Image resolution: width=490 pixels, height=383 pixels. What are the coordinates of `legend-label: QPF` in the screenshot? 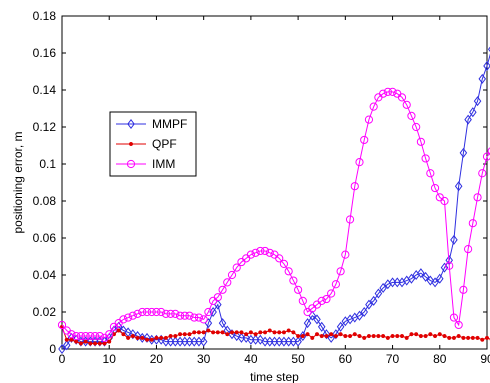 It's located at (164, 144).